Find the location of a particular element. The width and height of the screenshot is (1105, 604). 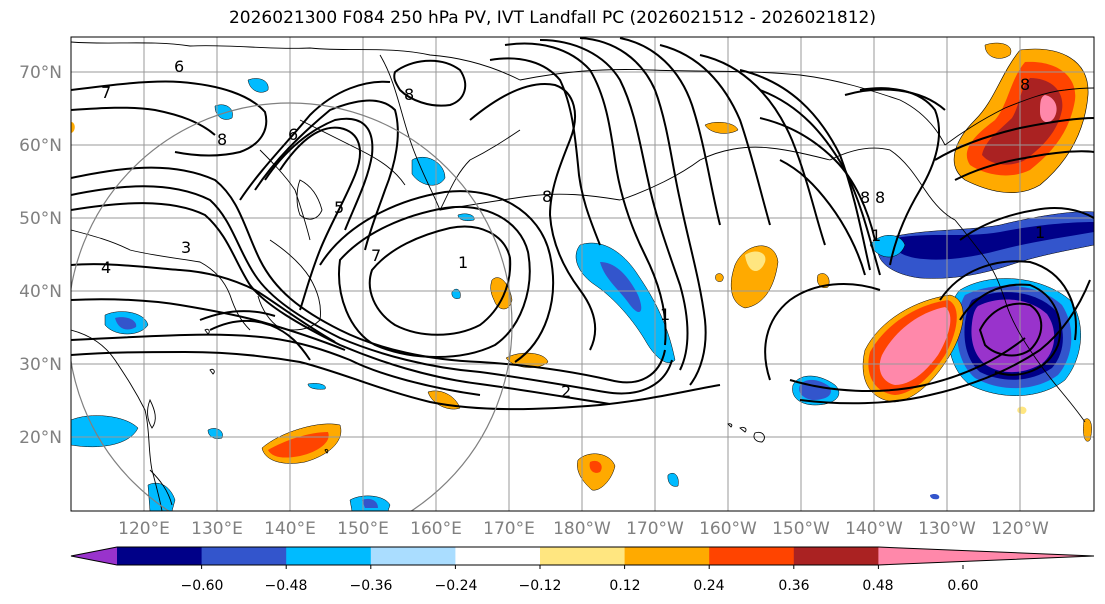

lat-label: 30°N is located at coordinates (40, 365).